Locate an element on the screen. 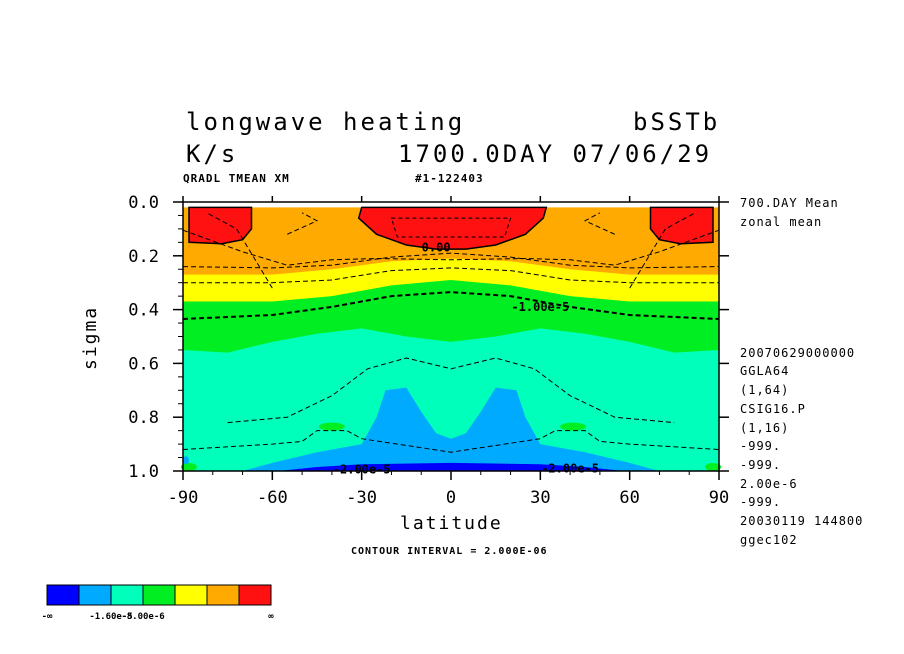 The image size is (904, 654). y-tick-label: 1.0 is located at coordinates (143, 472).